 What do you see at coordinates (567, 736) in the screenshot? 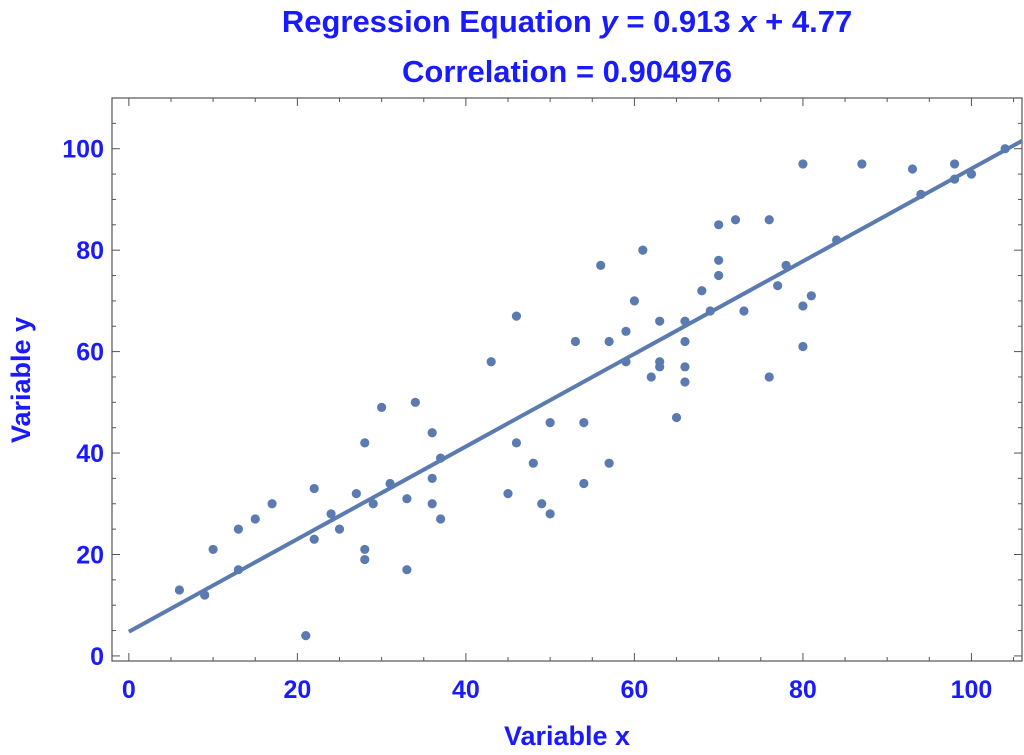
I see `x-axis-label: Variable x` at bounding box center [567, 736].